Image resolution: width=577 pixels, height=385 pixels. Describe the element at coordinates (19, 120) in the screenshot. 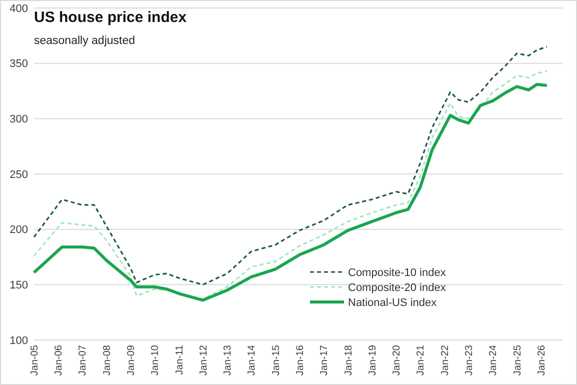

I see `y-tick-label: 300` at that location.